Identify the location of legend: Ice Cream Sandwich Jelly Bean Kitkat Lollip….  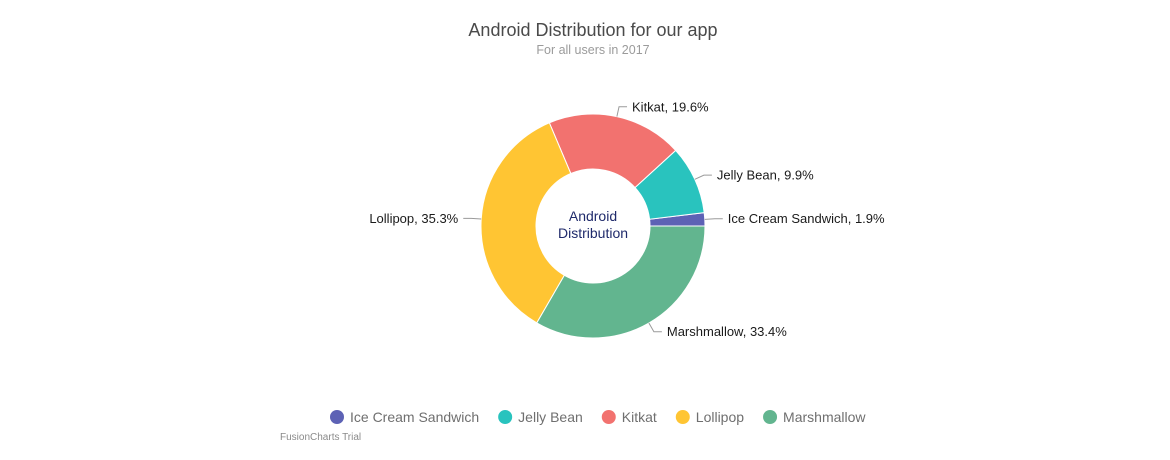
(598, 417).